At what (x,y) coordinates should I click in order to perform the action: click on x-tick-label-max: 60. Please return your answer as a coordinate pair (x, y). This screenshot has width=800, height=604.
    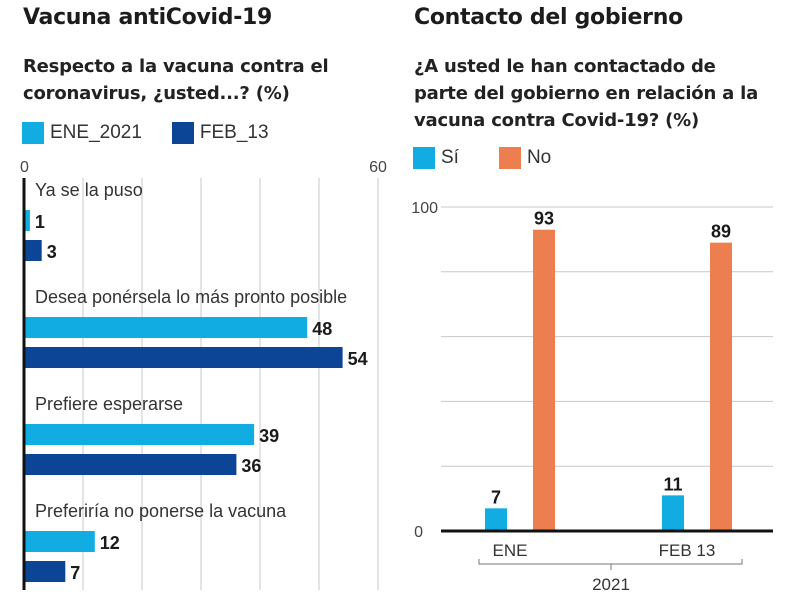
    Looking at the image, I should click on (378, 167).